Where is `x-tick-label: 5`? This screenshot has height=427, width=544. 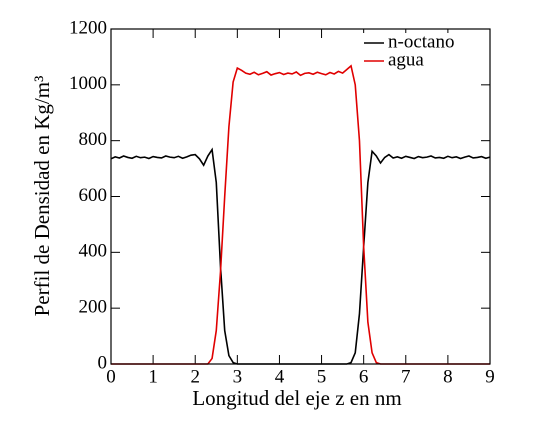 x-tick-label: 5 is located at coordinates (322, 376).